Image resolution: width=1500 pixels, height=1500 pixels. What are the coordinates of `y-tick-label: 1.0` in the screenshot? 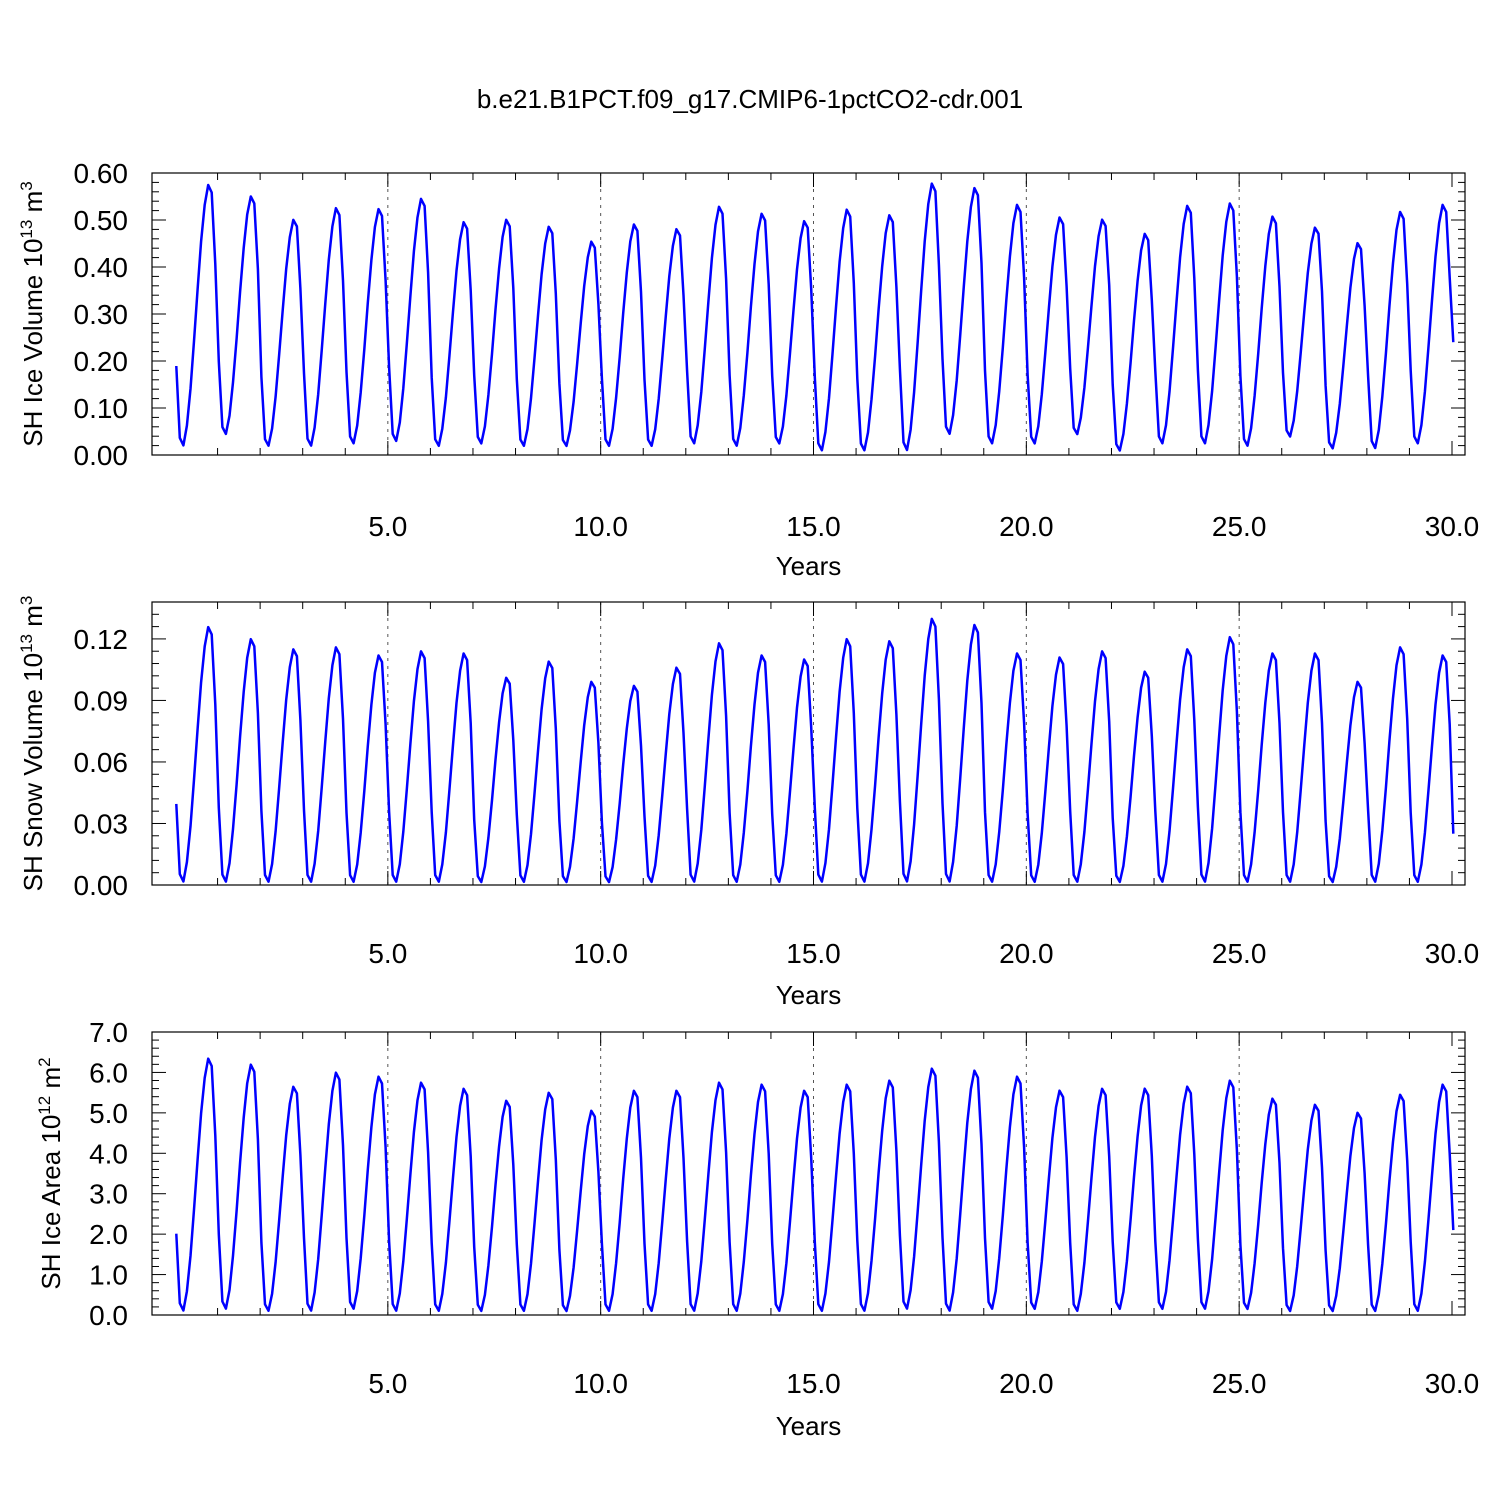 It's located at (108, 1275).